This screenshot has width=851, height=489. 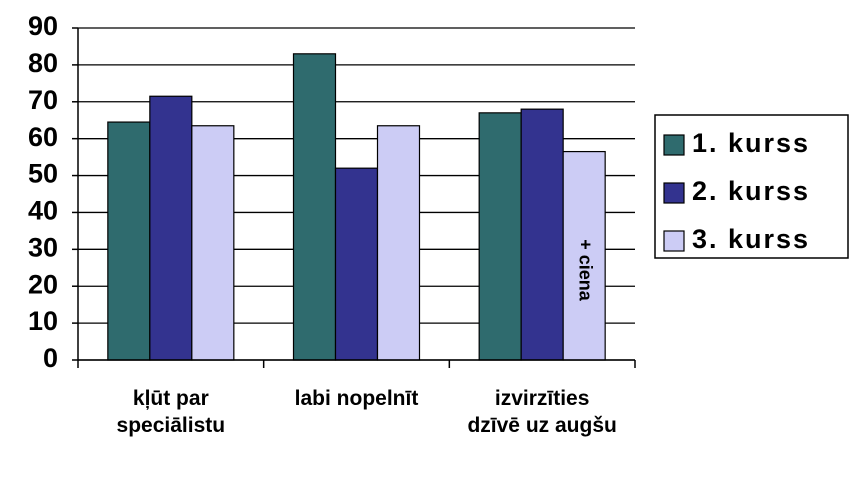 What do you see at coordinates (751, 143) in the screenshot?
I see `legend-label: 1. kurss` at bounding box center [751, 143].